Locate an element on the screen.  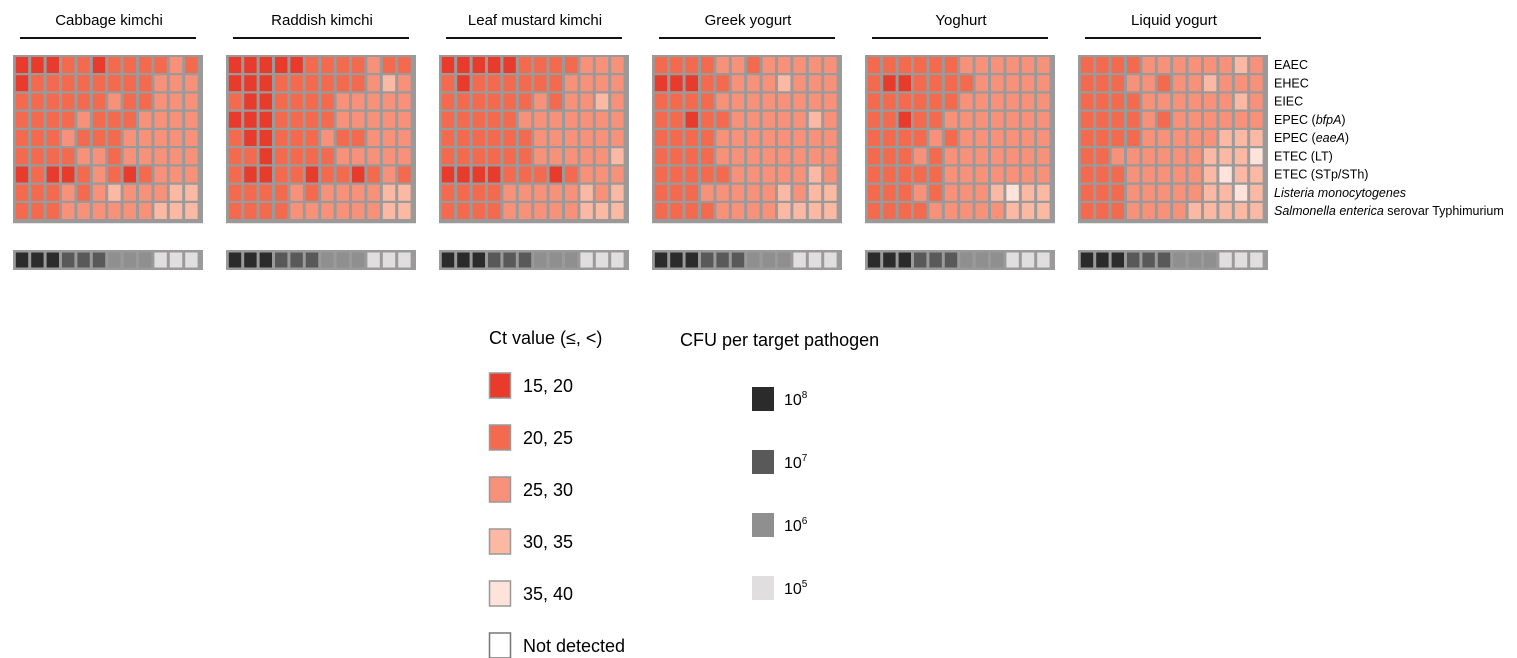
cfu-legend-base: 10 is located at coordinates (793, 589).